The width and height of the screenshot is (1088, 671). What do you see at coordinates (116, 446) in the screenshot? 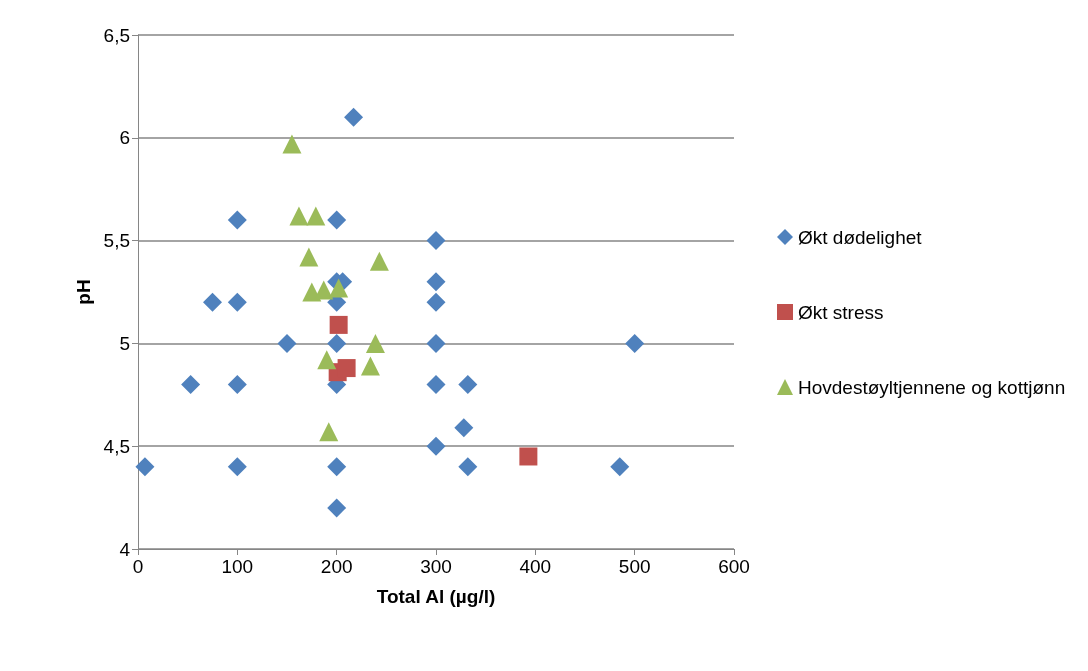
I see `y-tick-label: 4,5` at bounding box center [116, 446].